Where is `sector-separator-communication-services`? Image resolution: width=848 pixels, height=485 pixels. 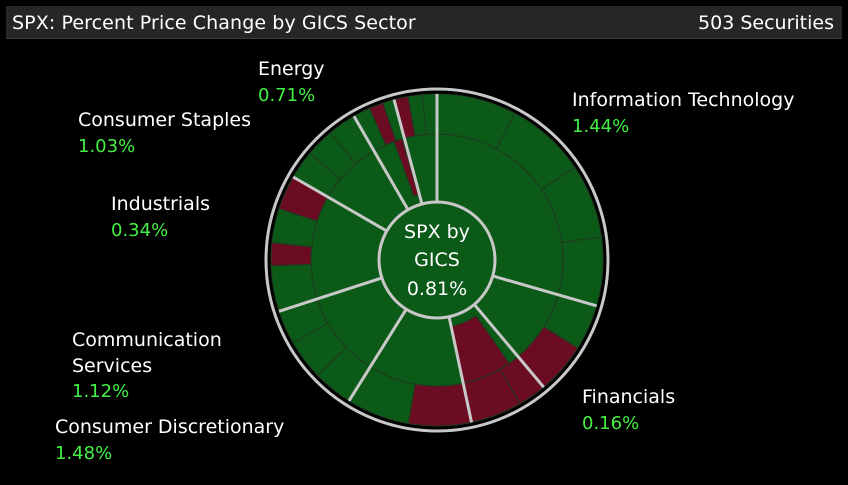 sector-separator-communication-services is located at coordinates (377, 355).